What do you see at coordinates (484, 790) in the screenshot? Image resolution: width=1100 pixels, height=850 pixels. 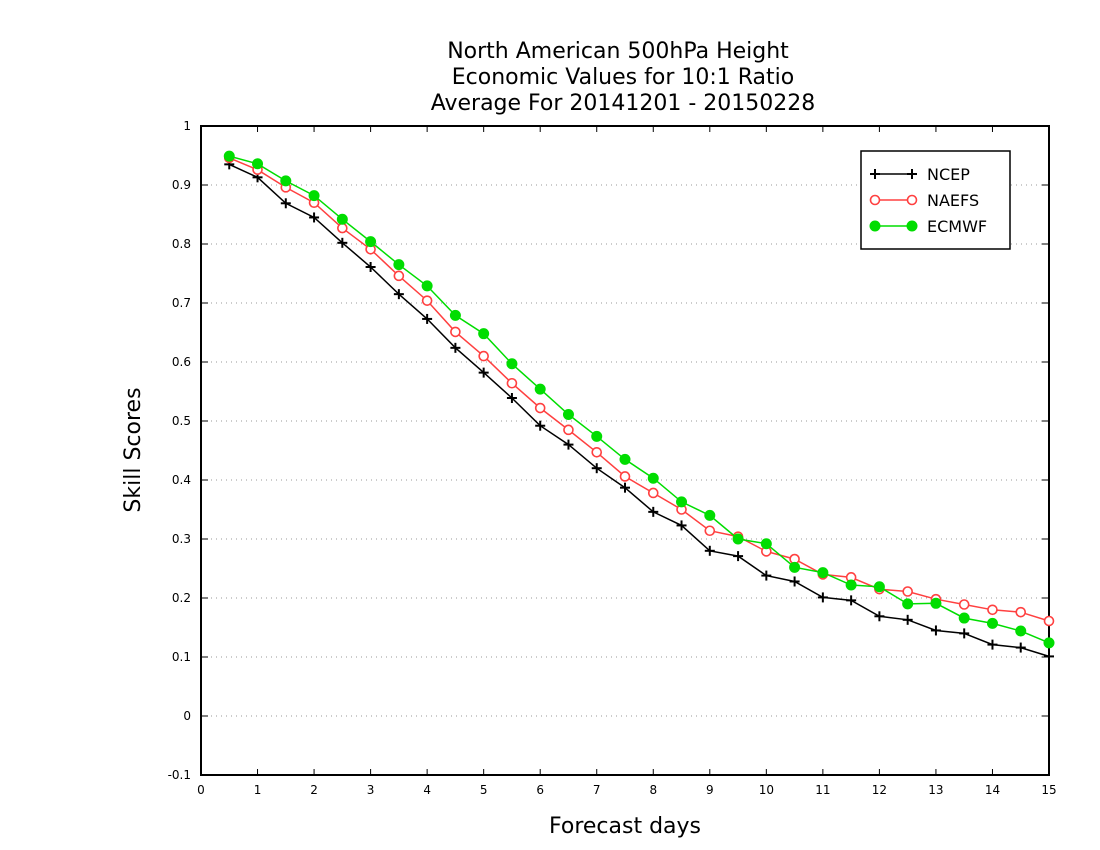 I see `x-tick-label: 5` at bounding box center [484, 790].